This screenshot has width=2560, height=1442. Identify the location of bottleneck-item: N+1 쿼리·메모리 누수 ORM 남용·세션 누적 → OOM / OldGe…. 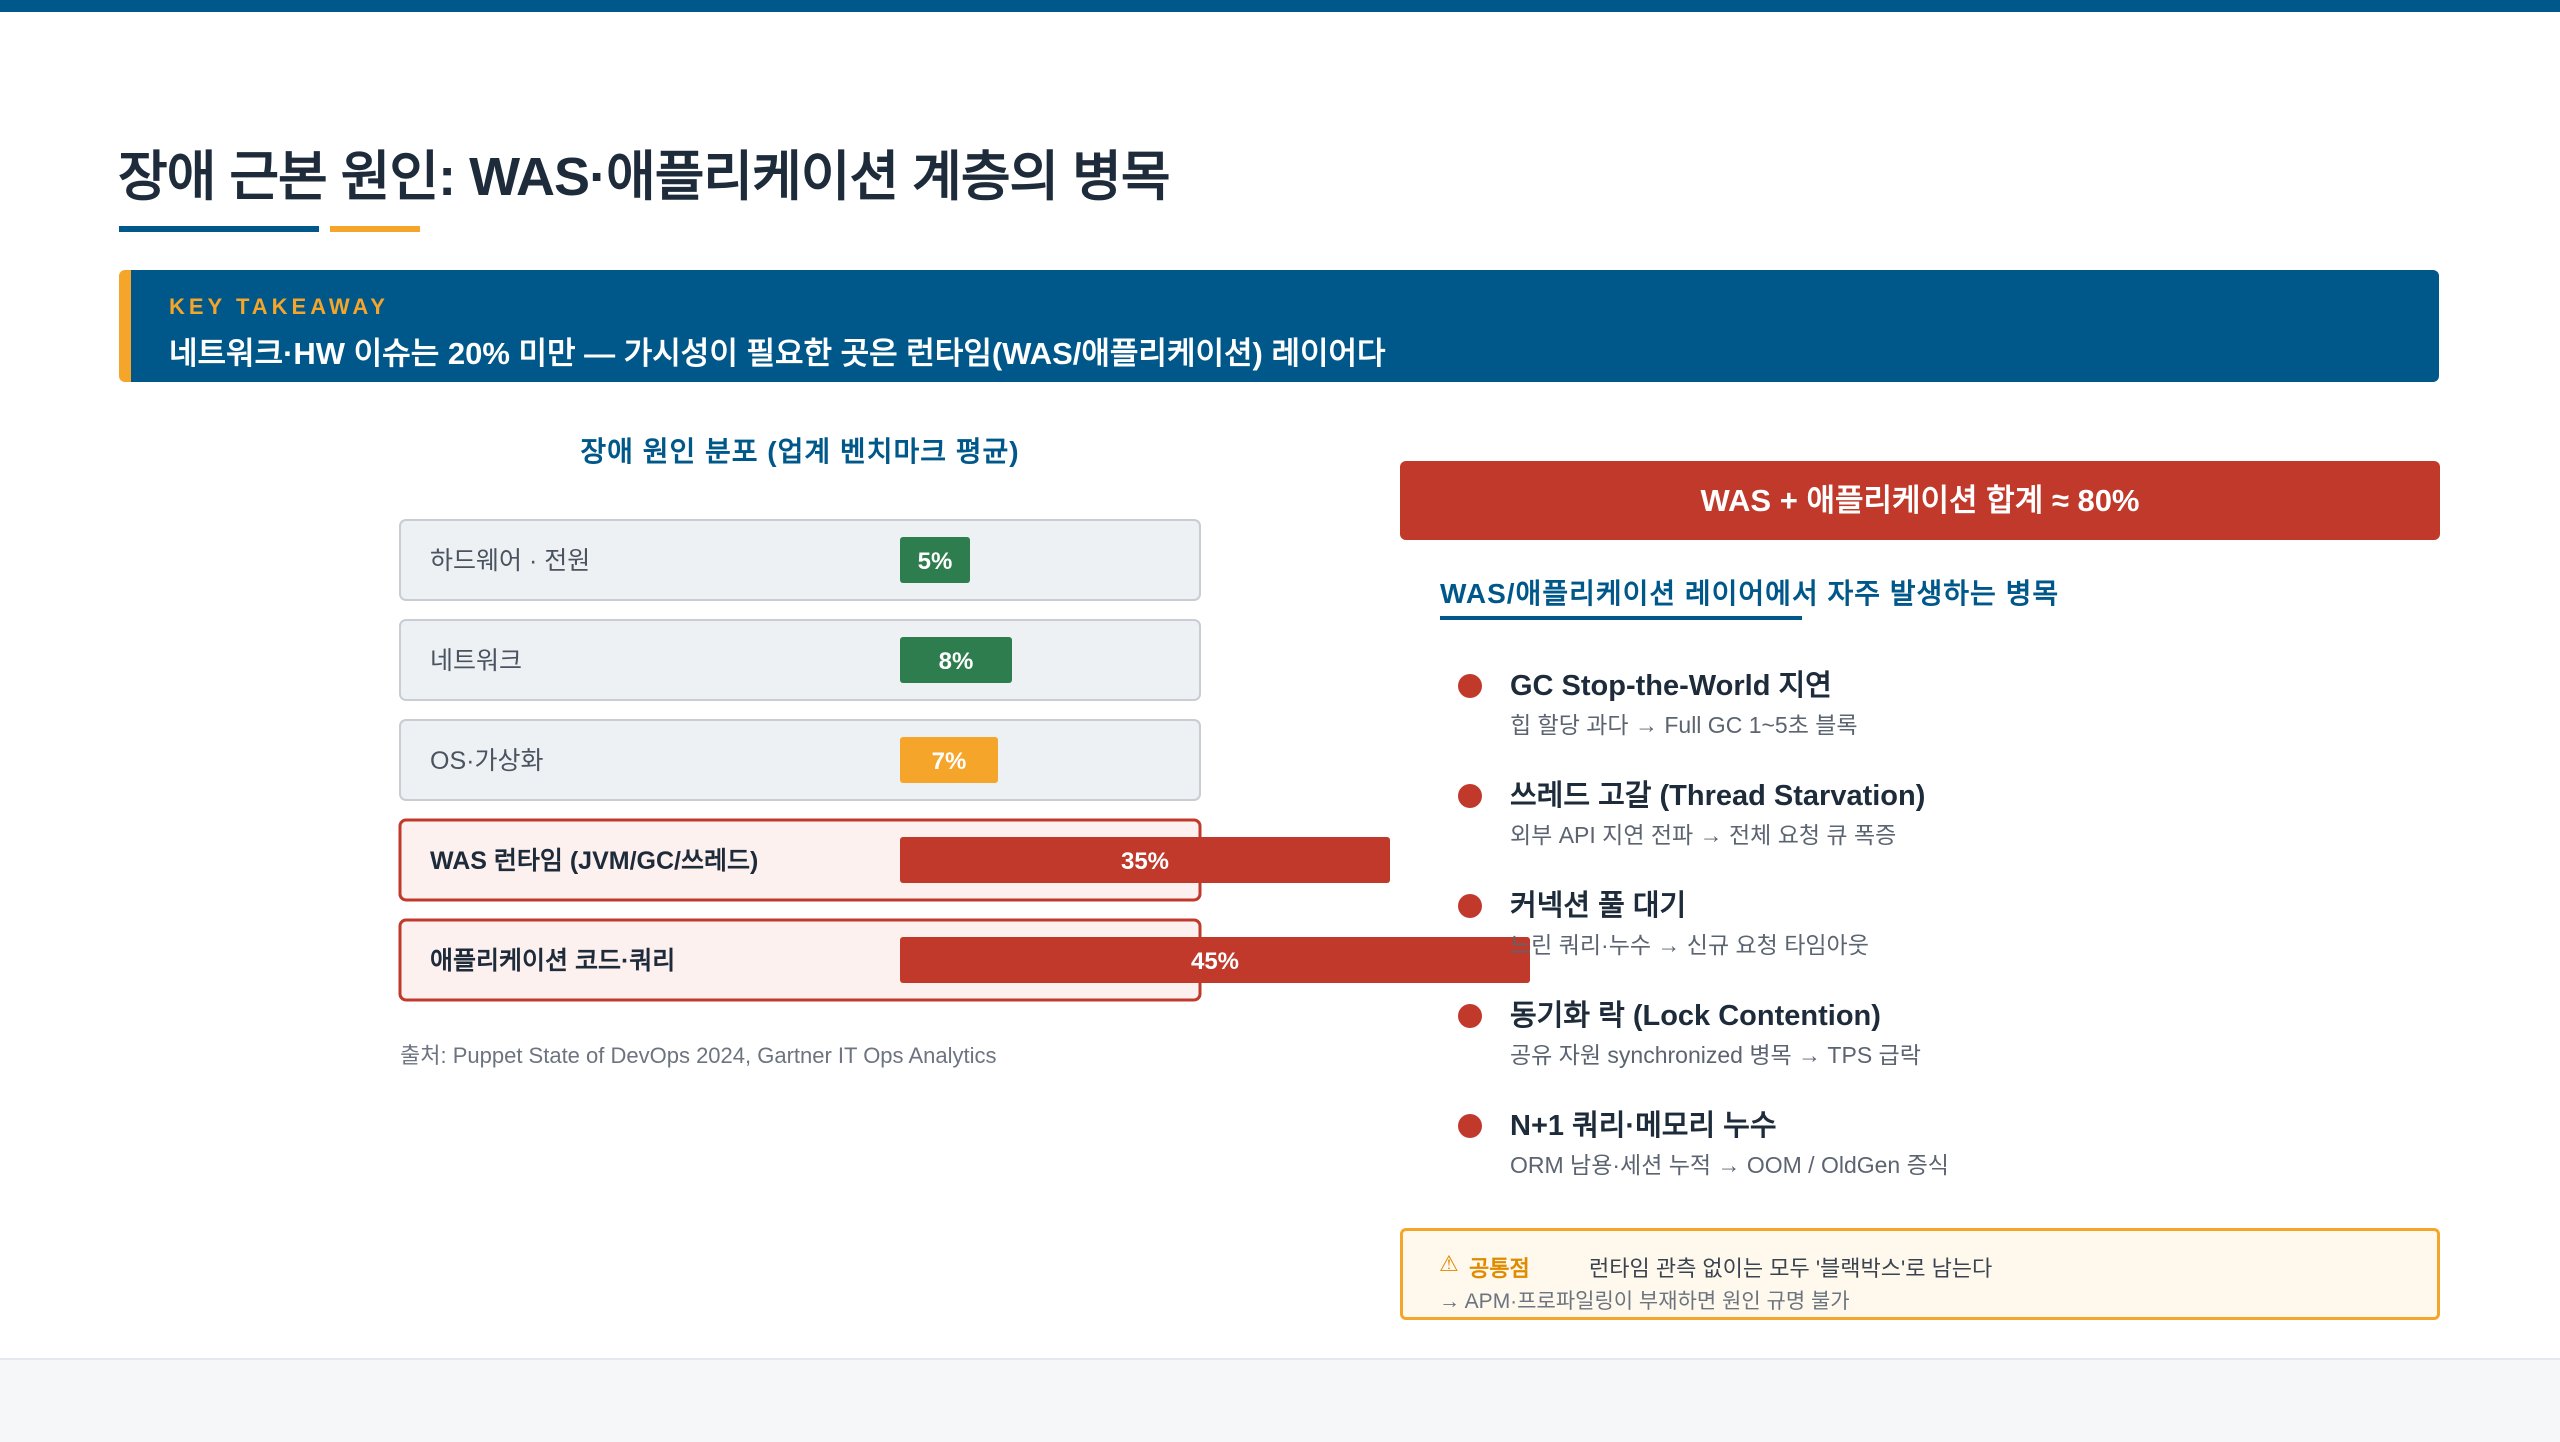
(1940, 1147).